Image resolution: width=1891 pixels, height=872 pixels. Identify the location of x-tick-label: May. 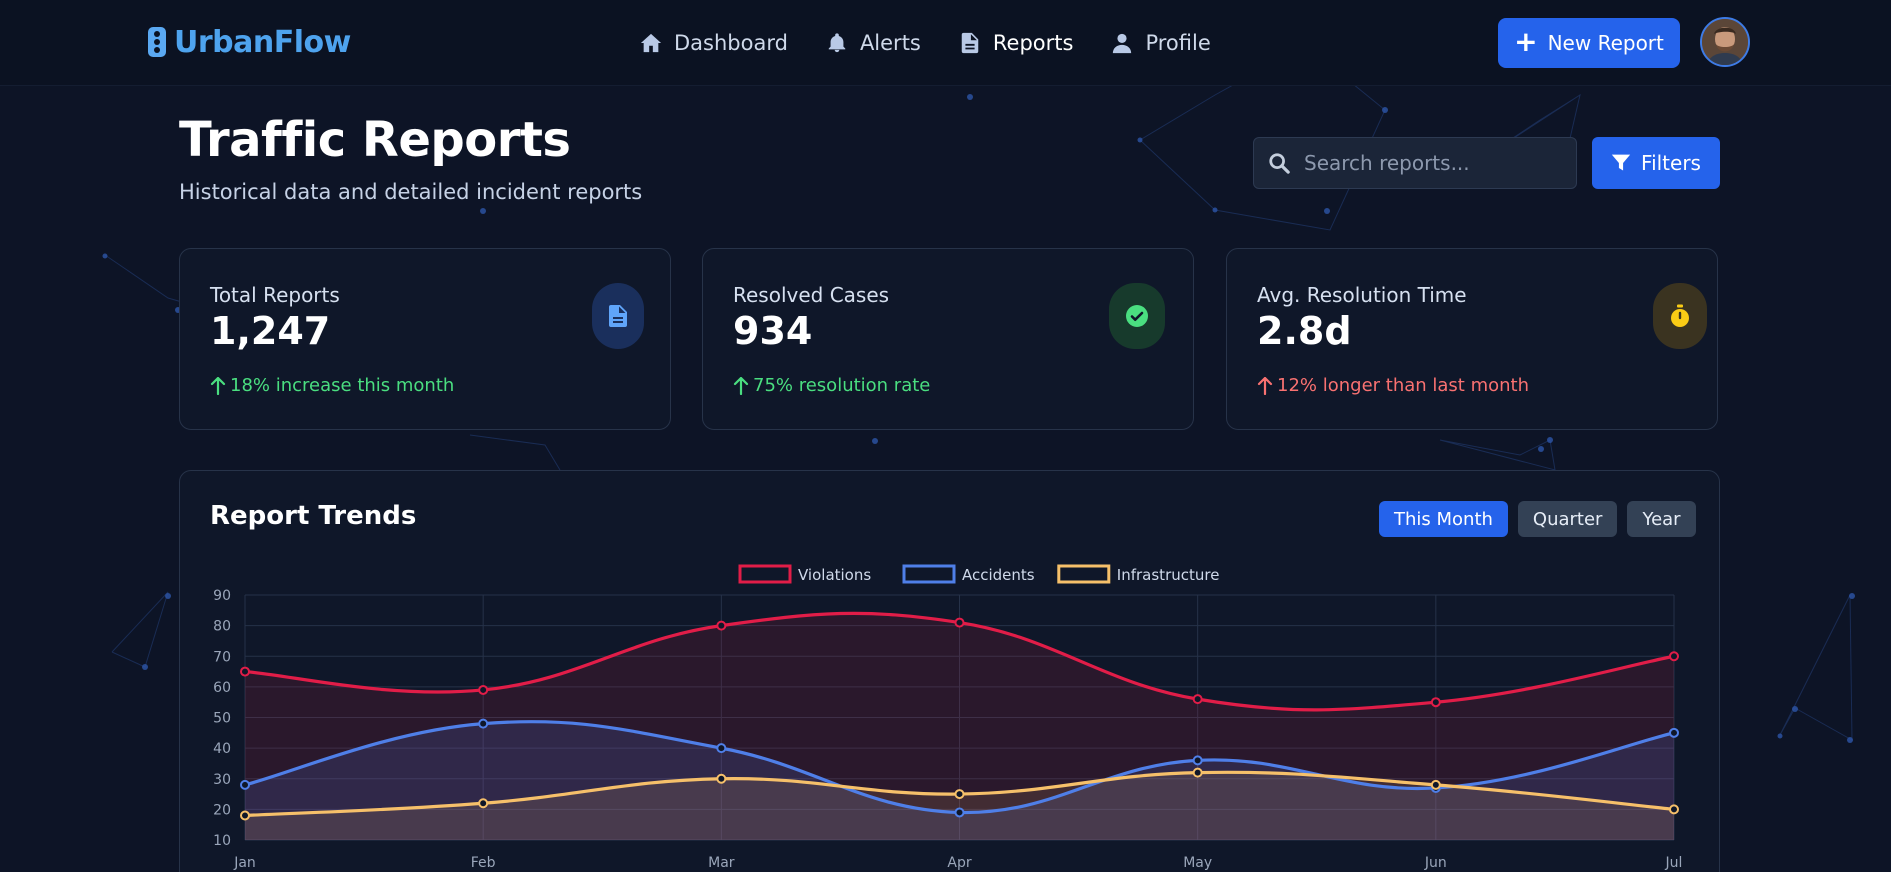
(1197, 863).